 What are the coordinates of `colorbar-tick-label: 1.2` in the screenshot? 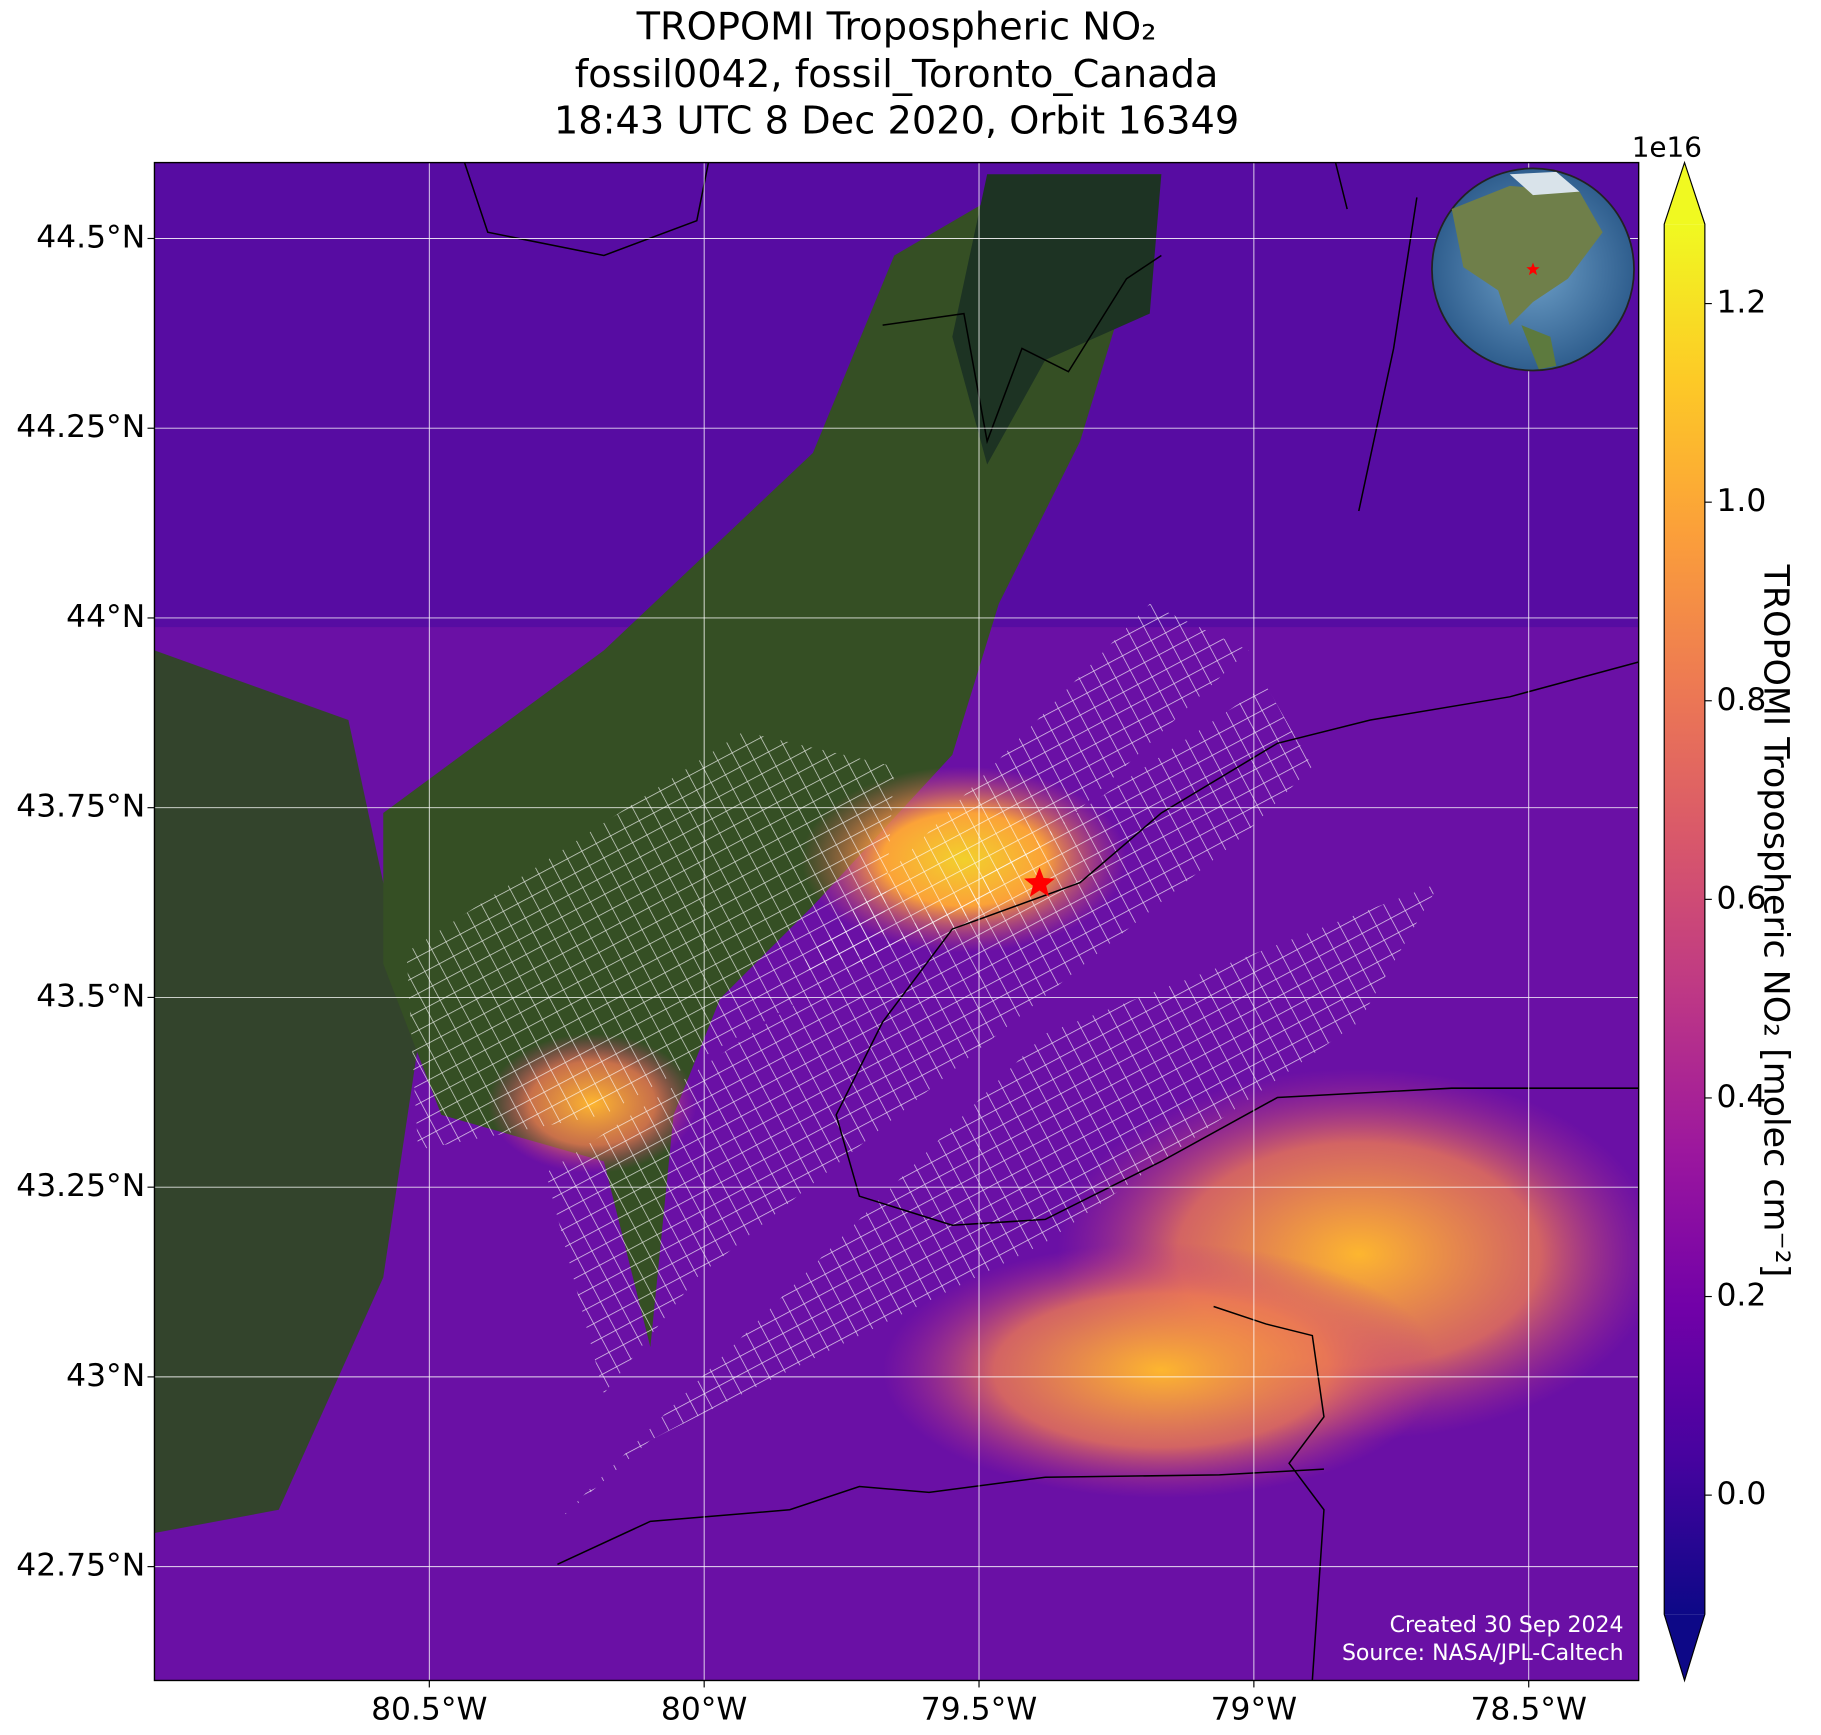 It's located at (1741, 303).